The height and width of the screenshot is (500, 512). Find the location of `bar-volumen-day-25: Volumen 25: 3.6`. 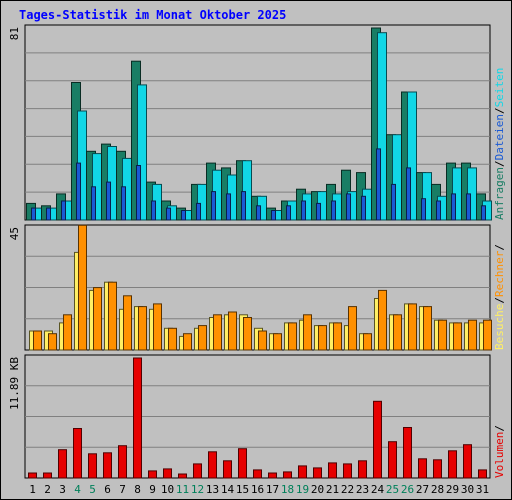

bar-volumen-day-25: Volumen 25: 3.6 is located at coordinates (392, 460).